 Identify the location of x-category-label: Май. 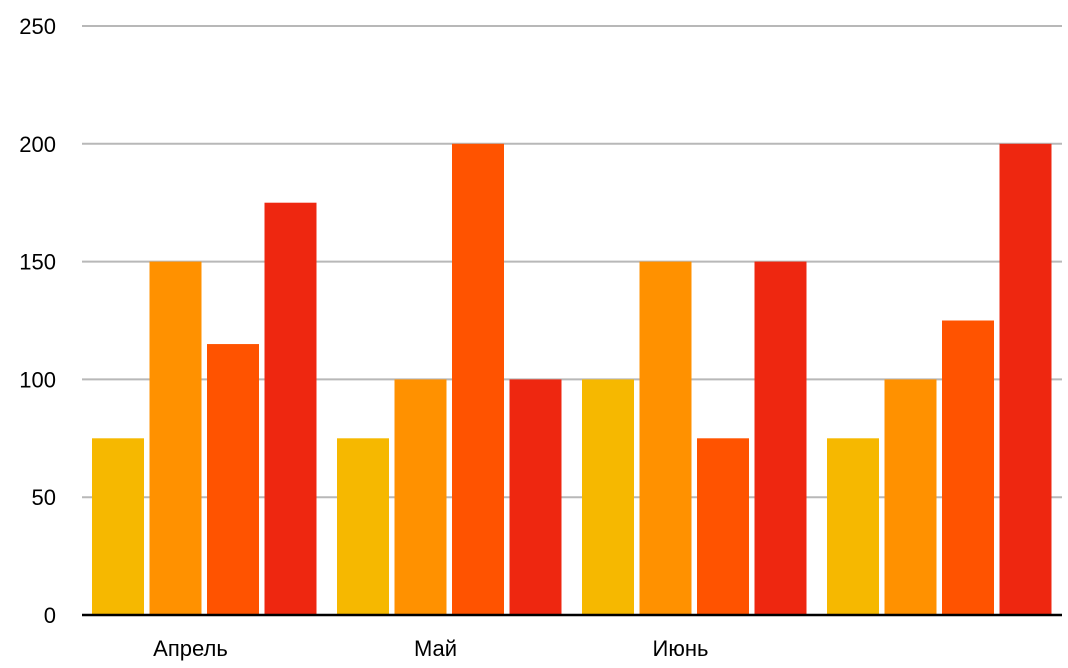
(435, 648).